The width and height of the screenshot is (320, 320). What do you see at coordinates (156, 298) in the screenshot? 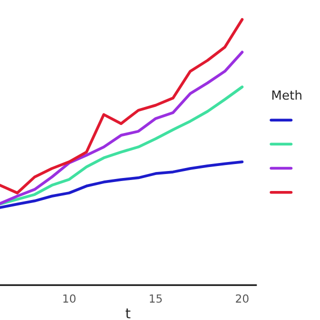
I see `x-tick-label: 15` at bounding box center [156, 298].